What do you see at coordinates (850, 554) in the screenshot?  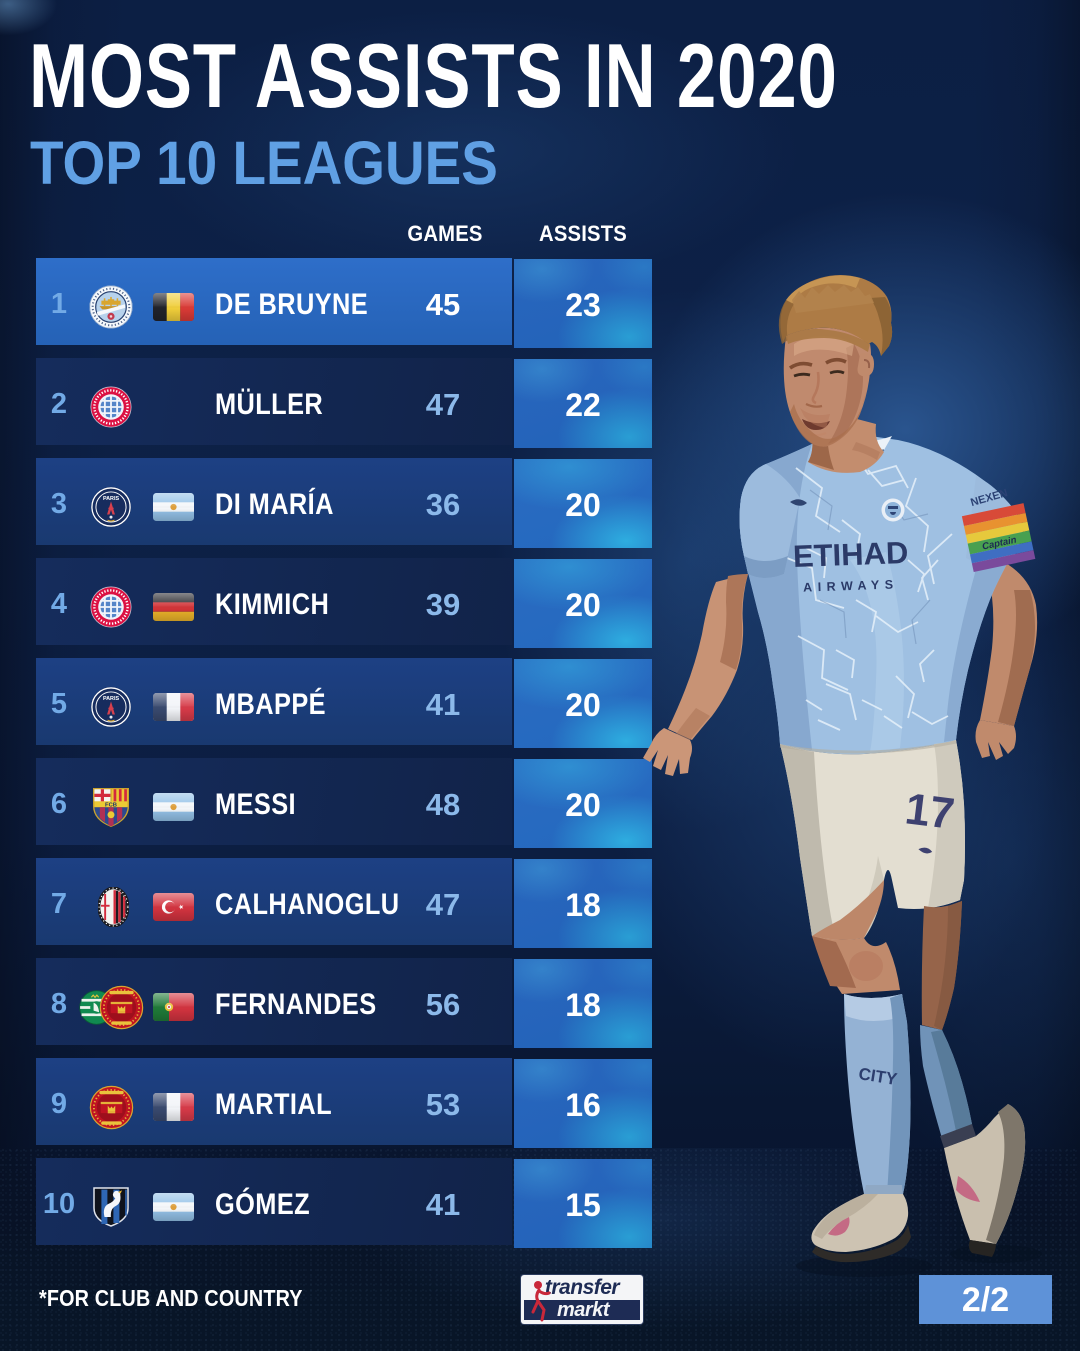 I see `svg-text: ETIHAD` at bounding box center [850, 554].